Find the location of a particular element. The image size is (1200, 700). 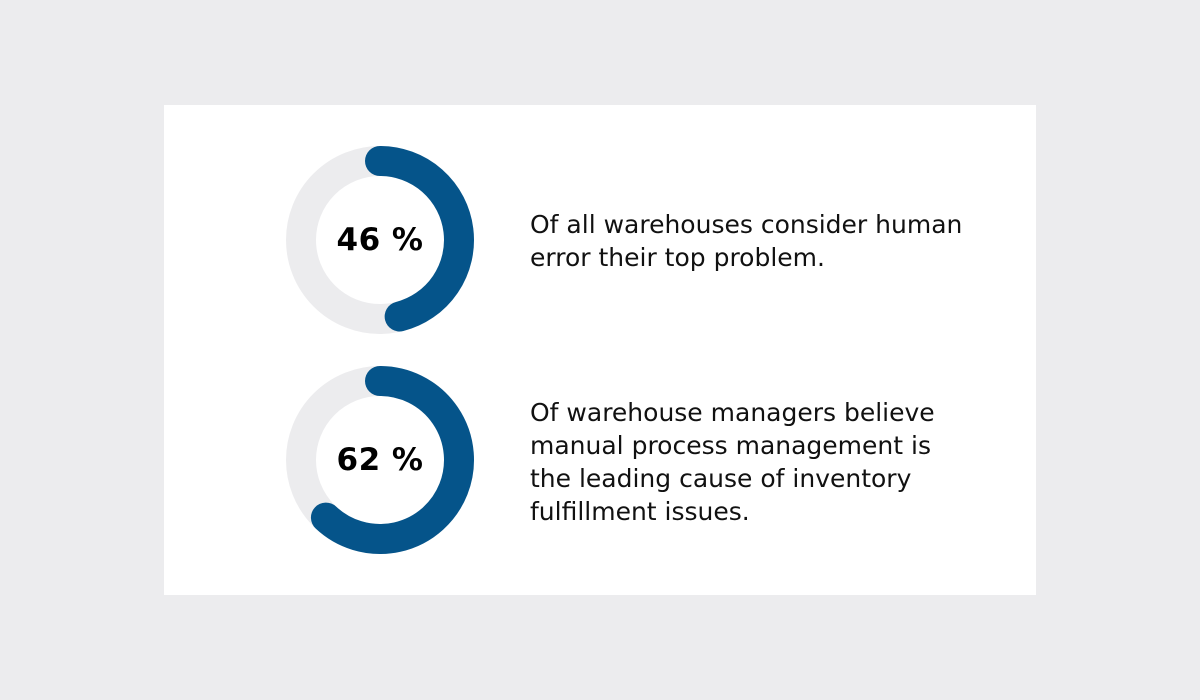

donut-chart: 62 % is located at coordinates (380, 460).